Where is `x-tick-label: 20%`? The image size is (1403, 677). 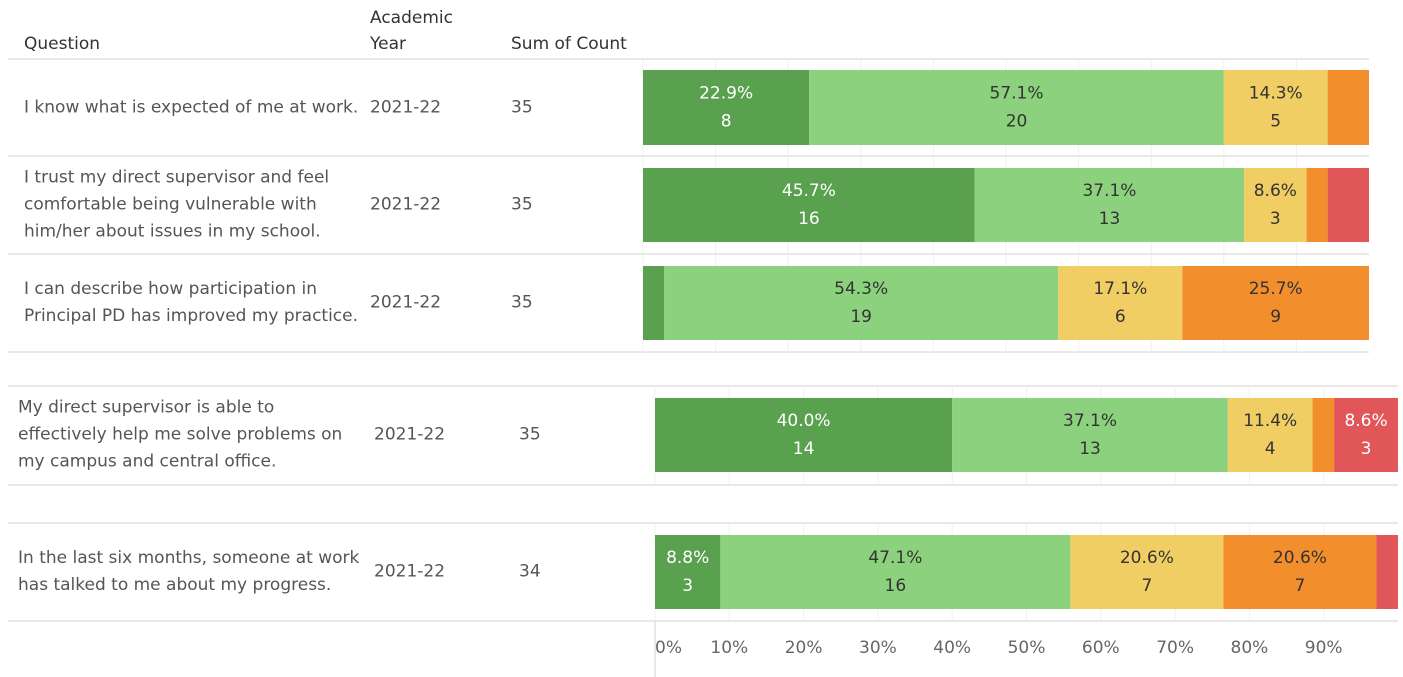
x-tick-label: 20% is located at coordinates (804, 648).